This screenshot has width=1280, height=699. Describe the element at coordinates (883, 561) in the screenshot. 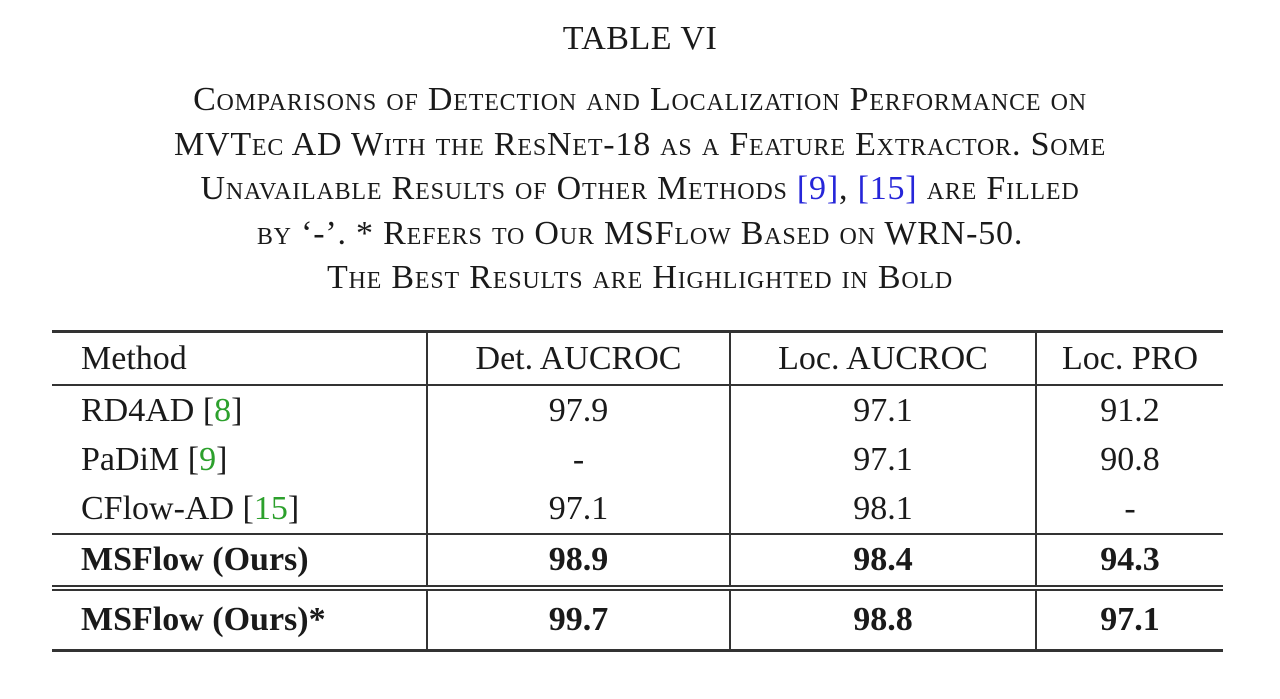

I see `loc-aucroc-cell: 98.4` at that location.